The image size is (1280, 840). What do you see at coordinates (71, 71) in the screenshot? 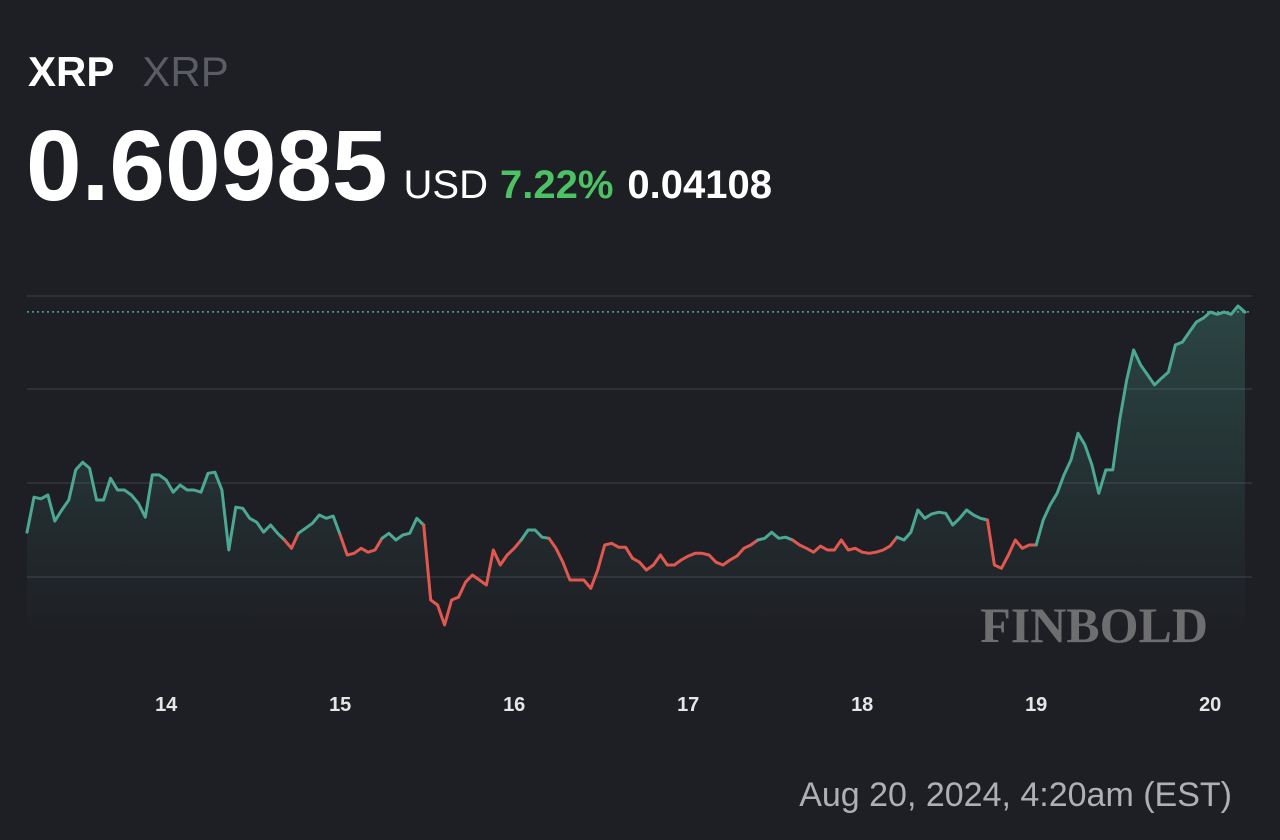
I see `symbol: XRP` at bounding box center [71, 71].